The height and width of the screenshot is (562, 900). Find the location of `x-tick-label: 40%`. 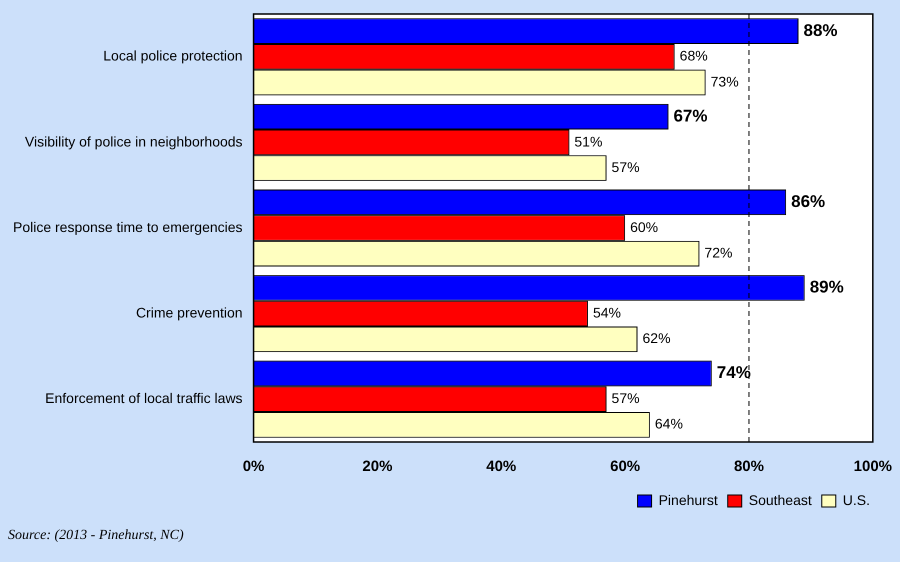

x-tick-label: 40% is located at coordinates (501, 467).